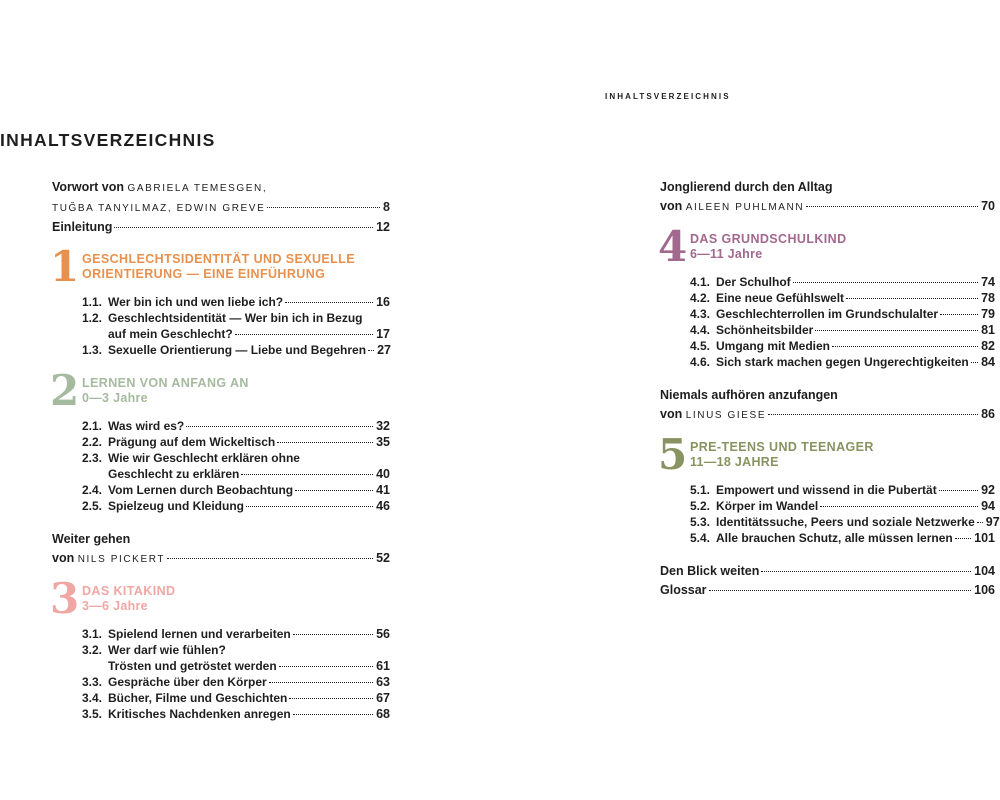 Image resolution: width=1000 pixels, height=800 pixels. I want to click on toc-entry: Weiter gehen von NILS PICKERT 52, so click(221, 549).